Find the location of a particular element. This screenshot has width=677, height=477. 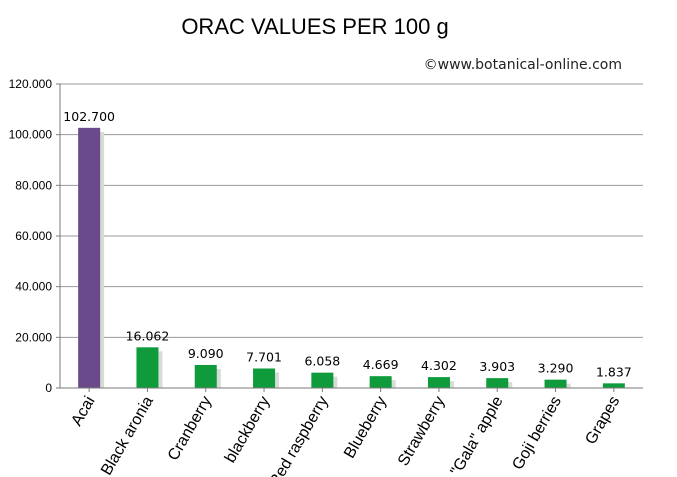

data-label: 16.062 is located at coordinates (148, 335).